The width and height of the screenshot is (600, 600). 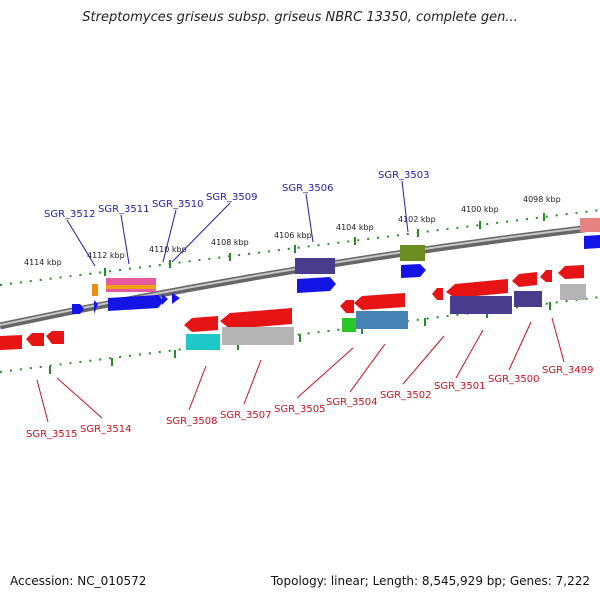 I want to click on gene-label-sgr-3511: SGR_3511, so click(x=124, y=209).